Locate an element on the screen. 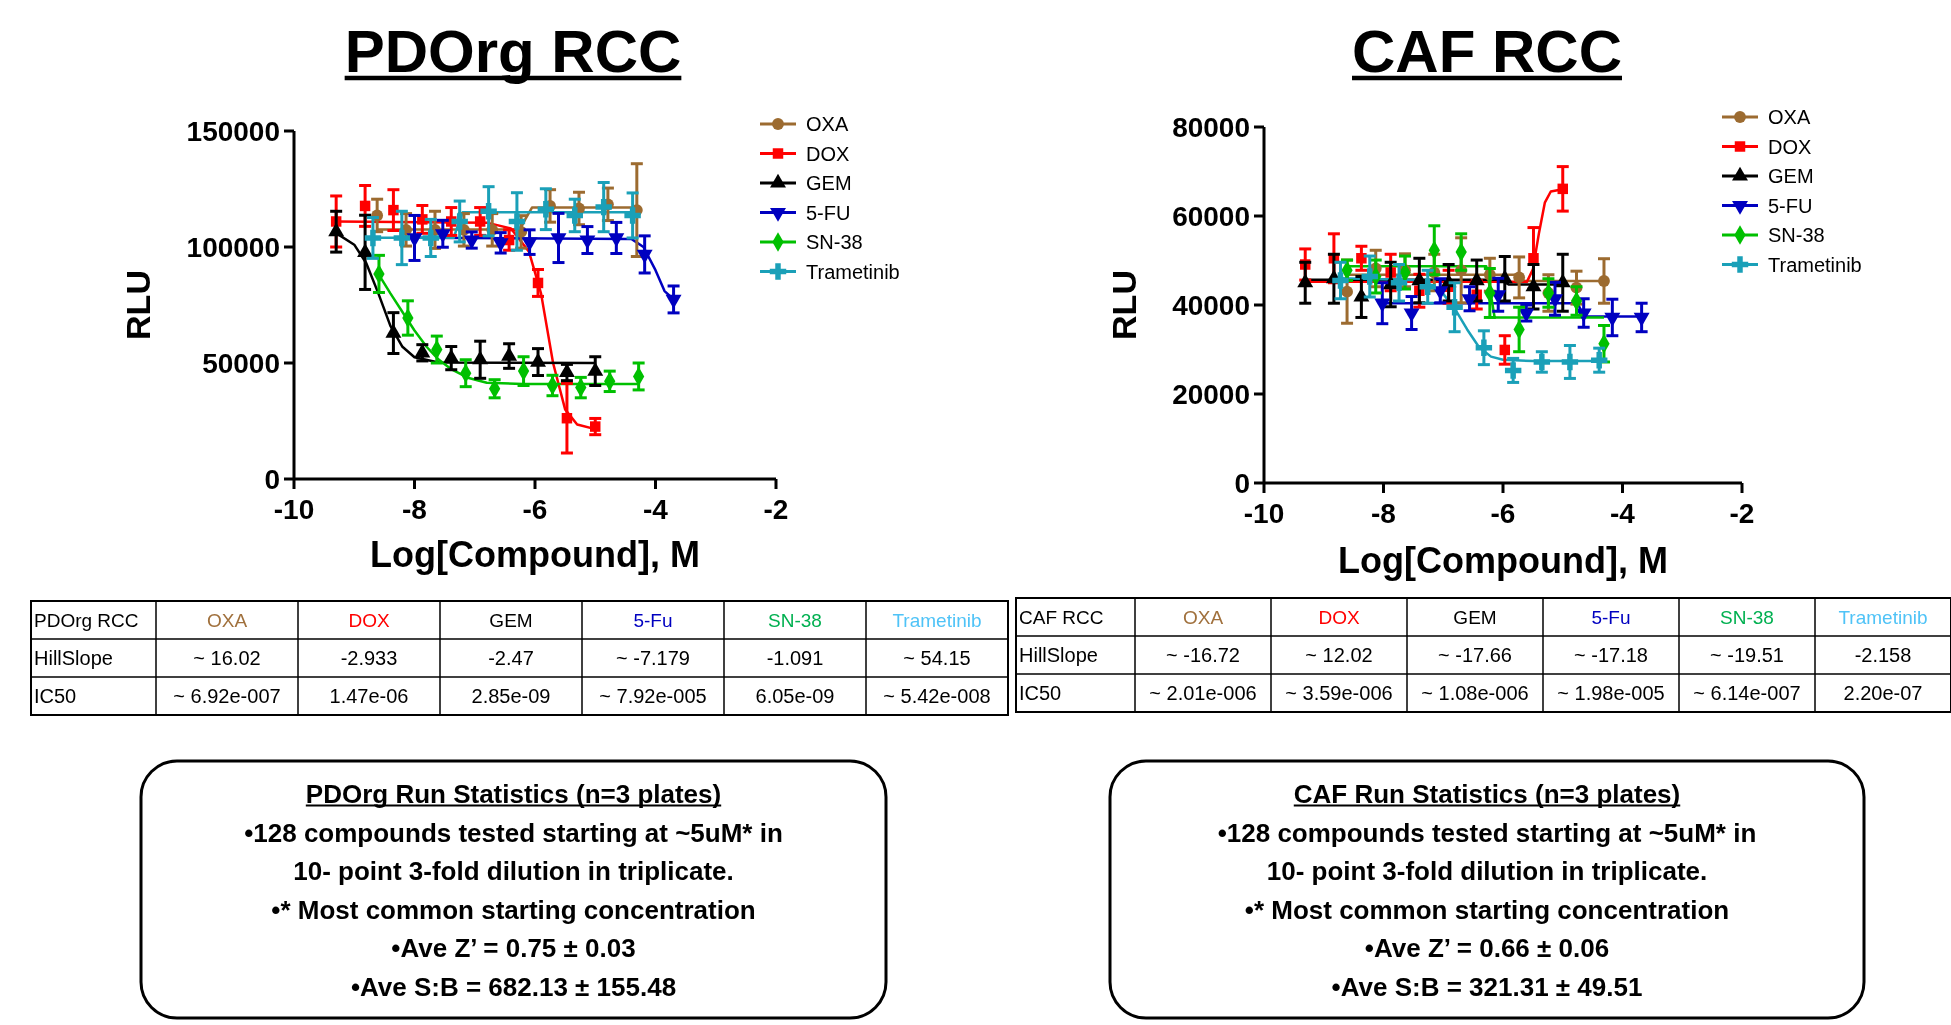 Image resolution: width=1951 pixels, height=1025 pixels. text: -2.47 is located at coordinates (511, 658).